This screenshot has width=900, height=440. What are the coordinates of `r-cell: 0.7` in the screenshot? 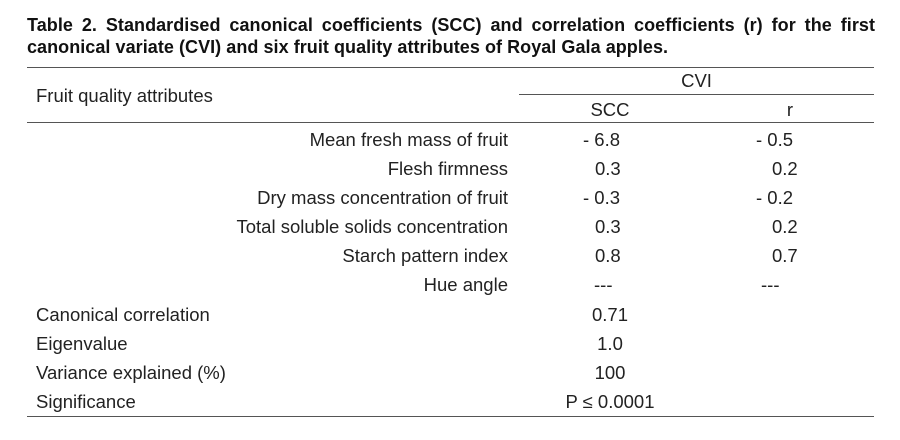 It's located at (785, 255).